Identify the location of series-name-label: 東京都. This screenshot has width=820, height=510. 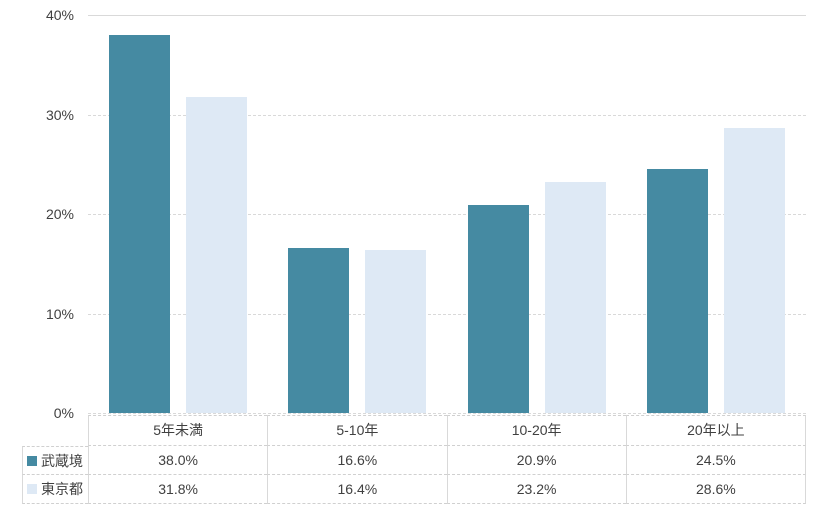
(62, 489).